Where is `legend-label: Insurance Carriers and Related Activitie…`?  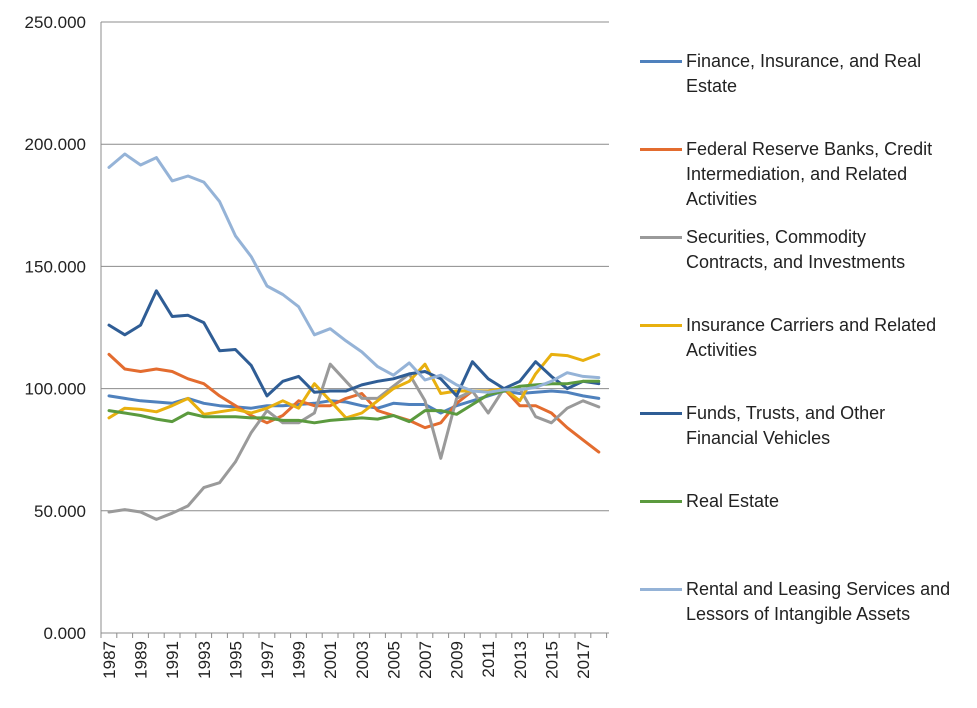
legend-label: Insurance Carriers and Related Activitie… is located at coordinates (811, 337).